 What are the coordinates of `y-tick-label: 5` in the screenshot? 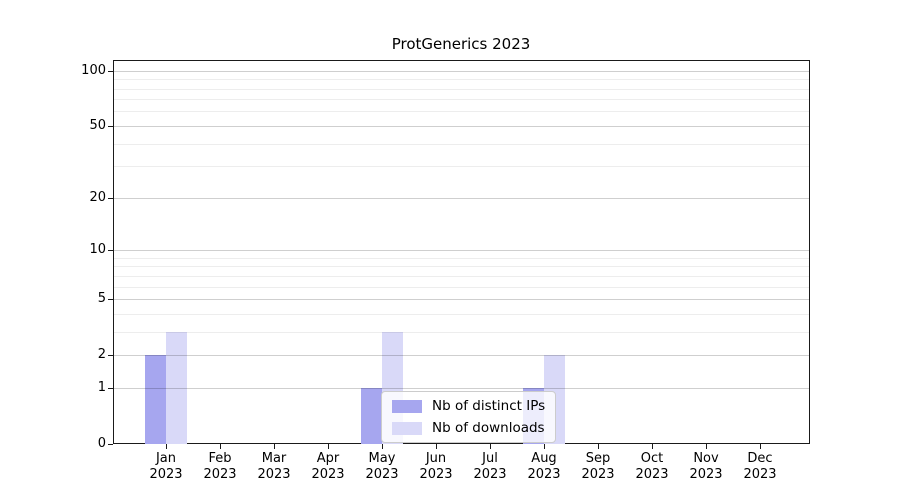 It's located at (101, 298).